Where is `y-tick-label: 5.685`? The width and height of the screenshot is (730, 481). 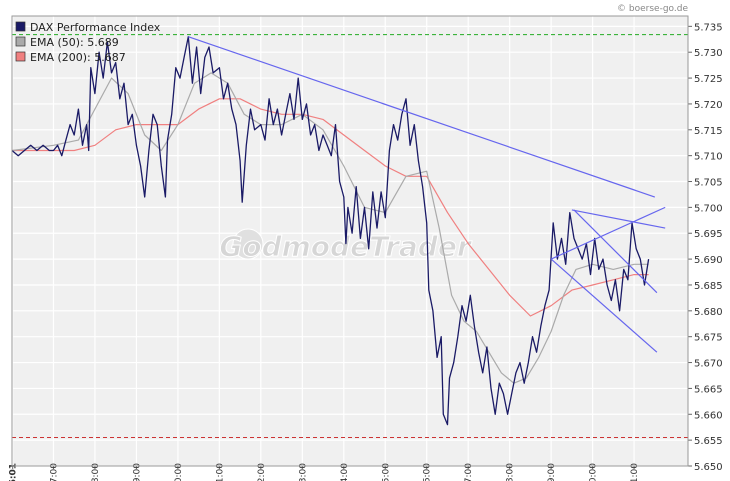 y-tick-label: 5.685 is located at coordinates (708, 286).